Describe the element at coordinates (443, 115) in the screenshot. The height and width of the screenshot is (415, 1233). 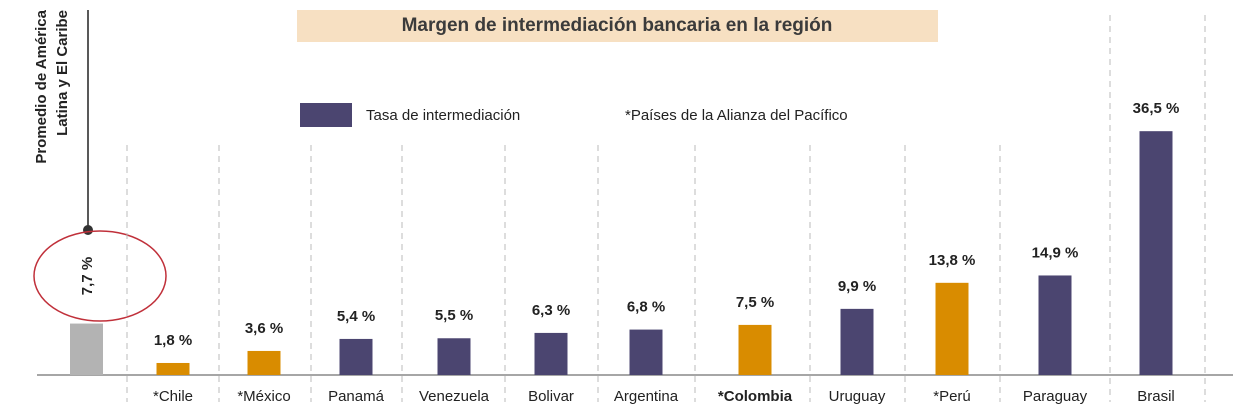
I see `legend-label: Tasa de intermediación` at that location.